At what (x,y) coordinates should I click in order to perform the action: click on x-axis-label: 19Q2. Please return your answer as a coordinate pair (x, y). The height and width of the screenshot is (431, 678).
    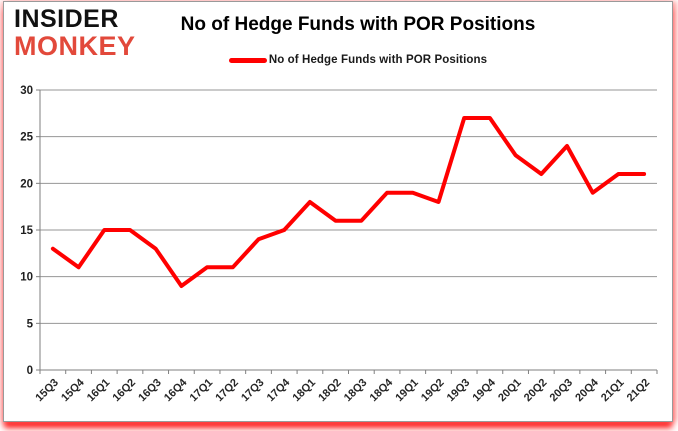
    Looking at the image, I should click on (433, 391).